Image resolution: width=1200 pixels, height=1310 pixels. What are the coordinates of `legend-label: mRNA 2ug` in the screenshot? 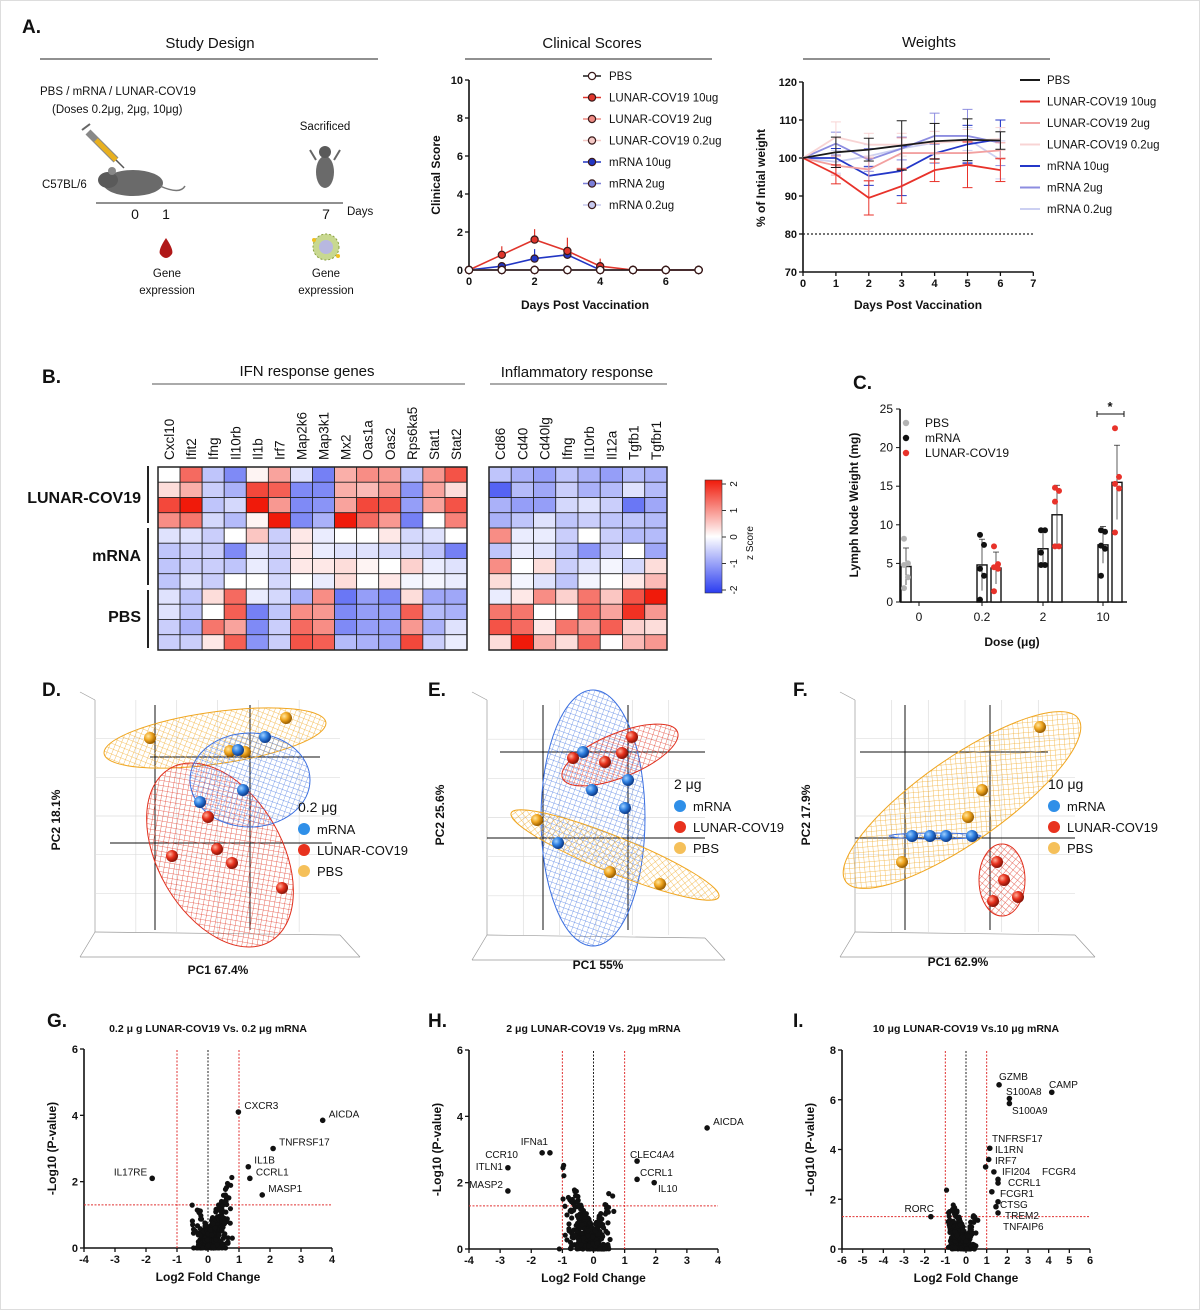 It's located at (637, 185).